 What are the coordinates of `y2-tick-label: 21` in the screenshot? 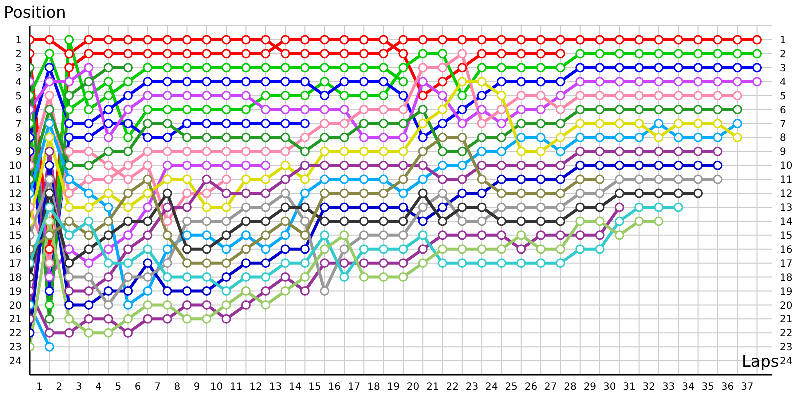 It's located at (786, 320).